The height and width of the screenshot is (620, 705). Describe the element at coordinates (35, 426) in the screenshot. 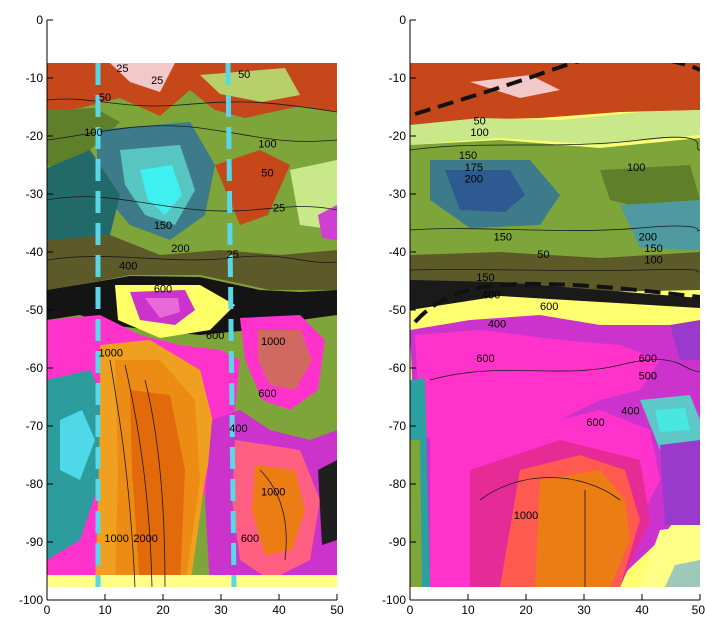

I see `left-y-tick-label: -70` at that location.